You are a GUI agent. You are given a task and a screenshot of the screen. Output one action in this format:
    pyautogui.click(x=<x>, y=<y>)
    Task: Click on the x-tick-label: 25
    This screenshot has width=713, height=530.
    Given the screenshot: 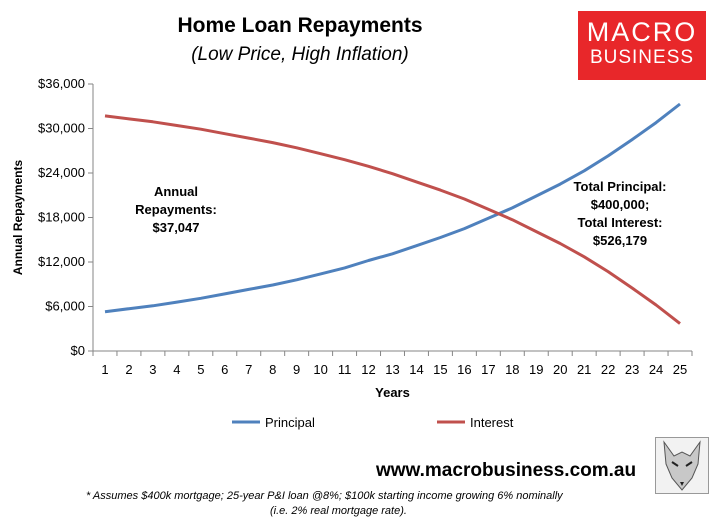 What is the action you would take?
    pyautogui.click(x=680, y=369)
    